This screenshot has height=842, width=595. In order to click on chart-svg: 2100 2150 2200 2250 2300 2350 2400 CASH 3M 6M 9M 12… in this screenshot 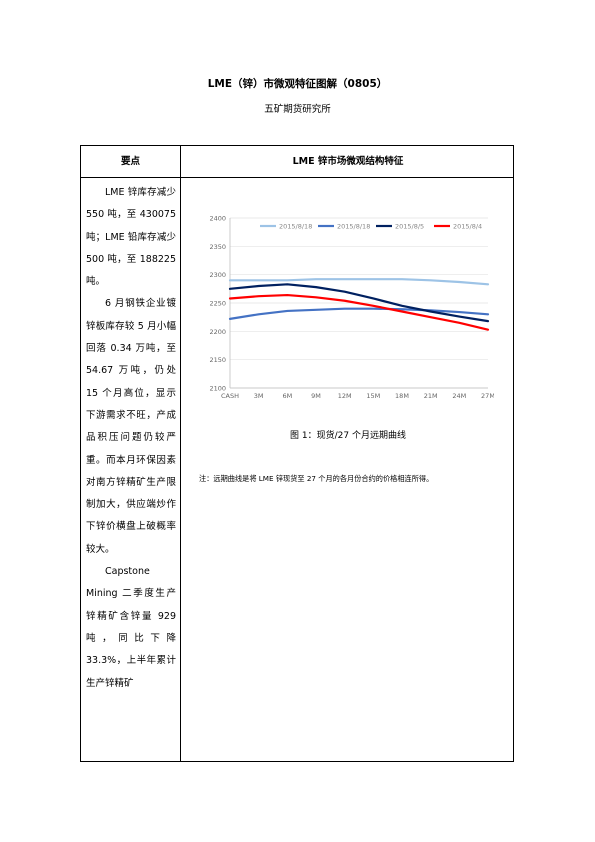, I will do `click(351, 308)`.